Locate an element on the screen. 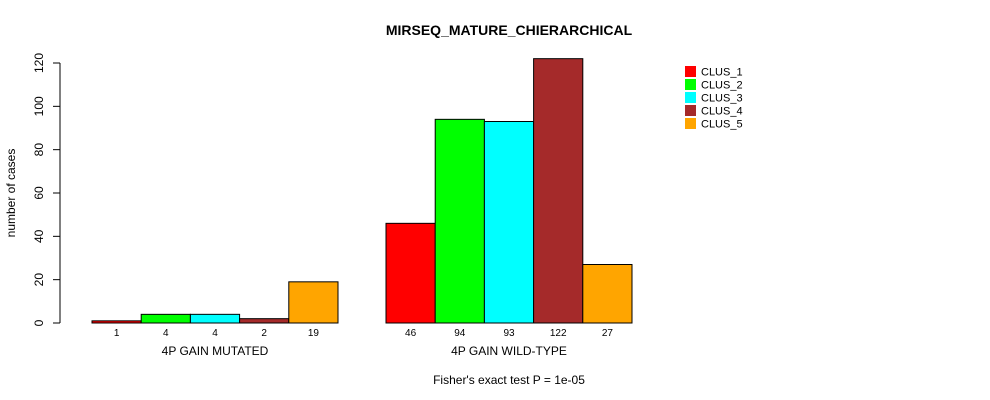  group-labels: 4P GAIN MUTATED 4P GAIN WILD-TYPE is located at coordinates (364, 351).